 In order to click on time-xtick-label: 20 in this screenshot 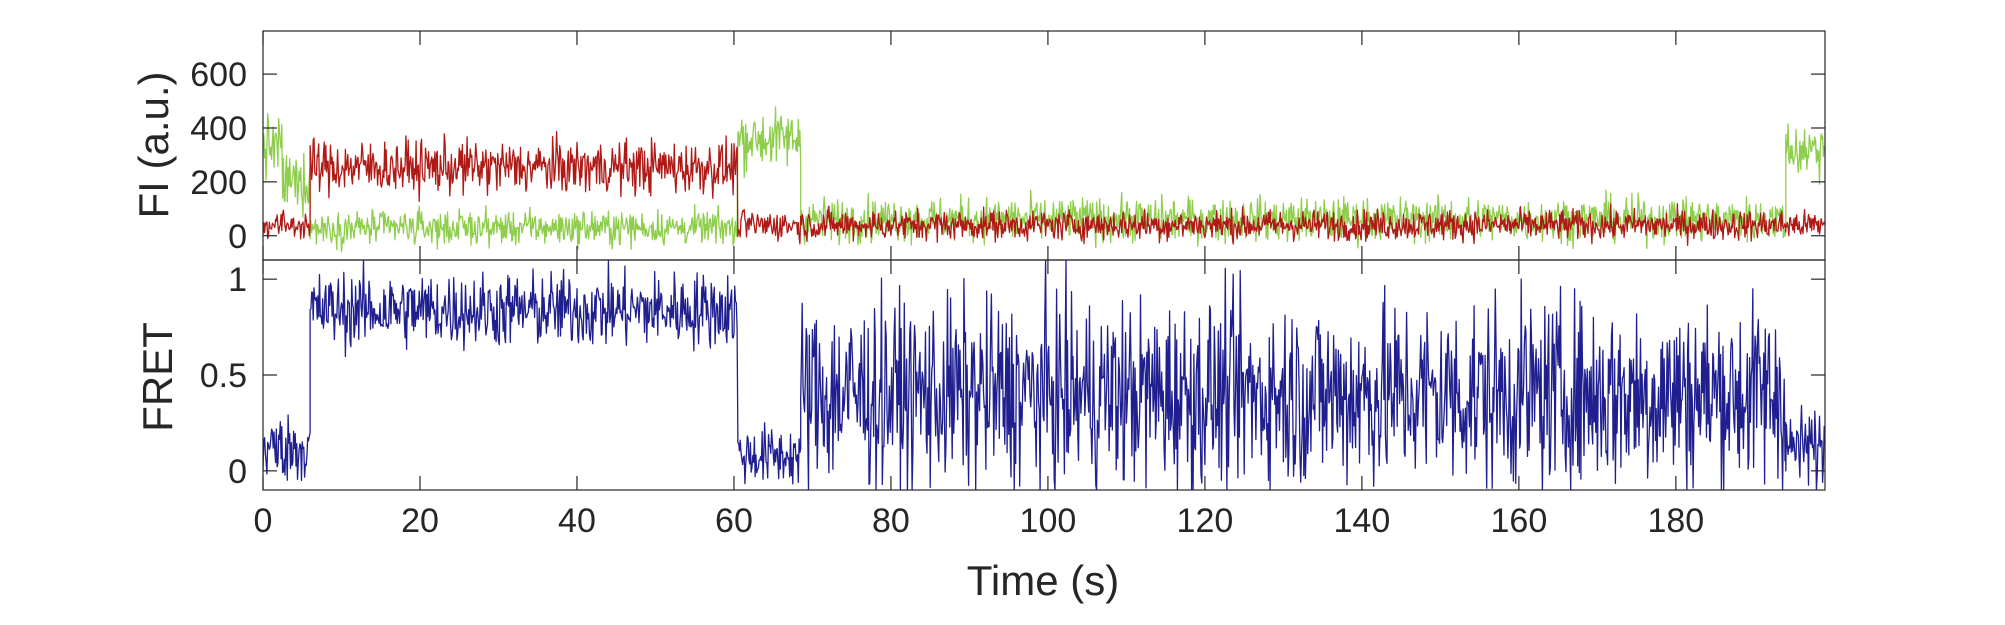, I will do `click(420, 521)`.